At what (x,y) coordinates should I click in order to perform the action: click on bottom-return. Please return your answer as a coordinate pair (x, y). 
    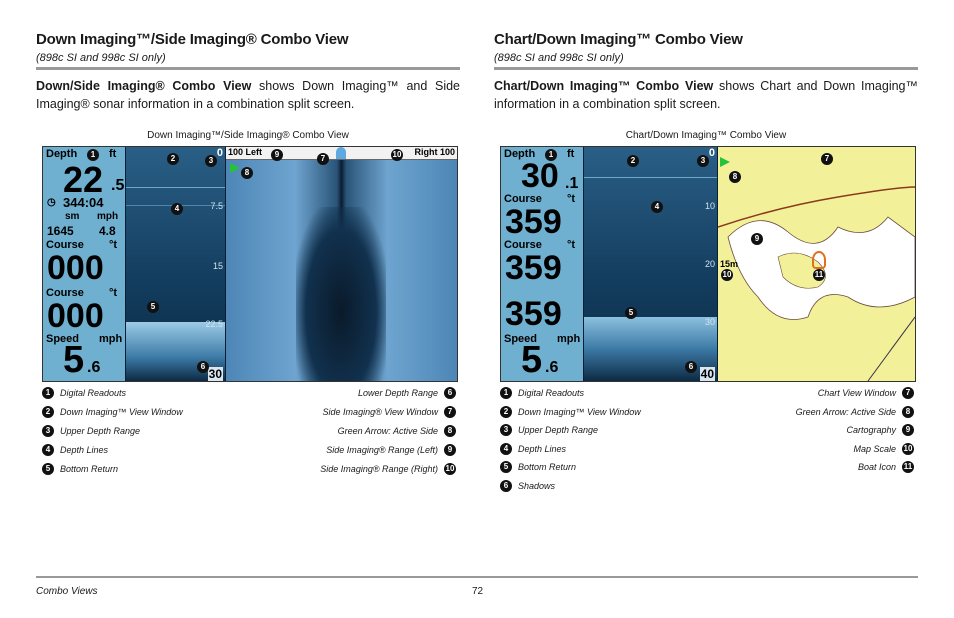
    Looking at the image, I should click on (650, 349).